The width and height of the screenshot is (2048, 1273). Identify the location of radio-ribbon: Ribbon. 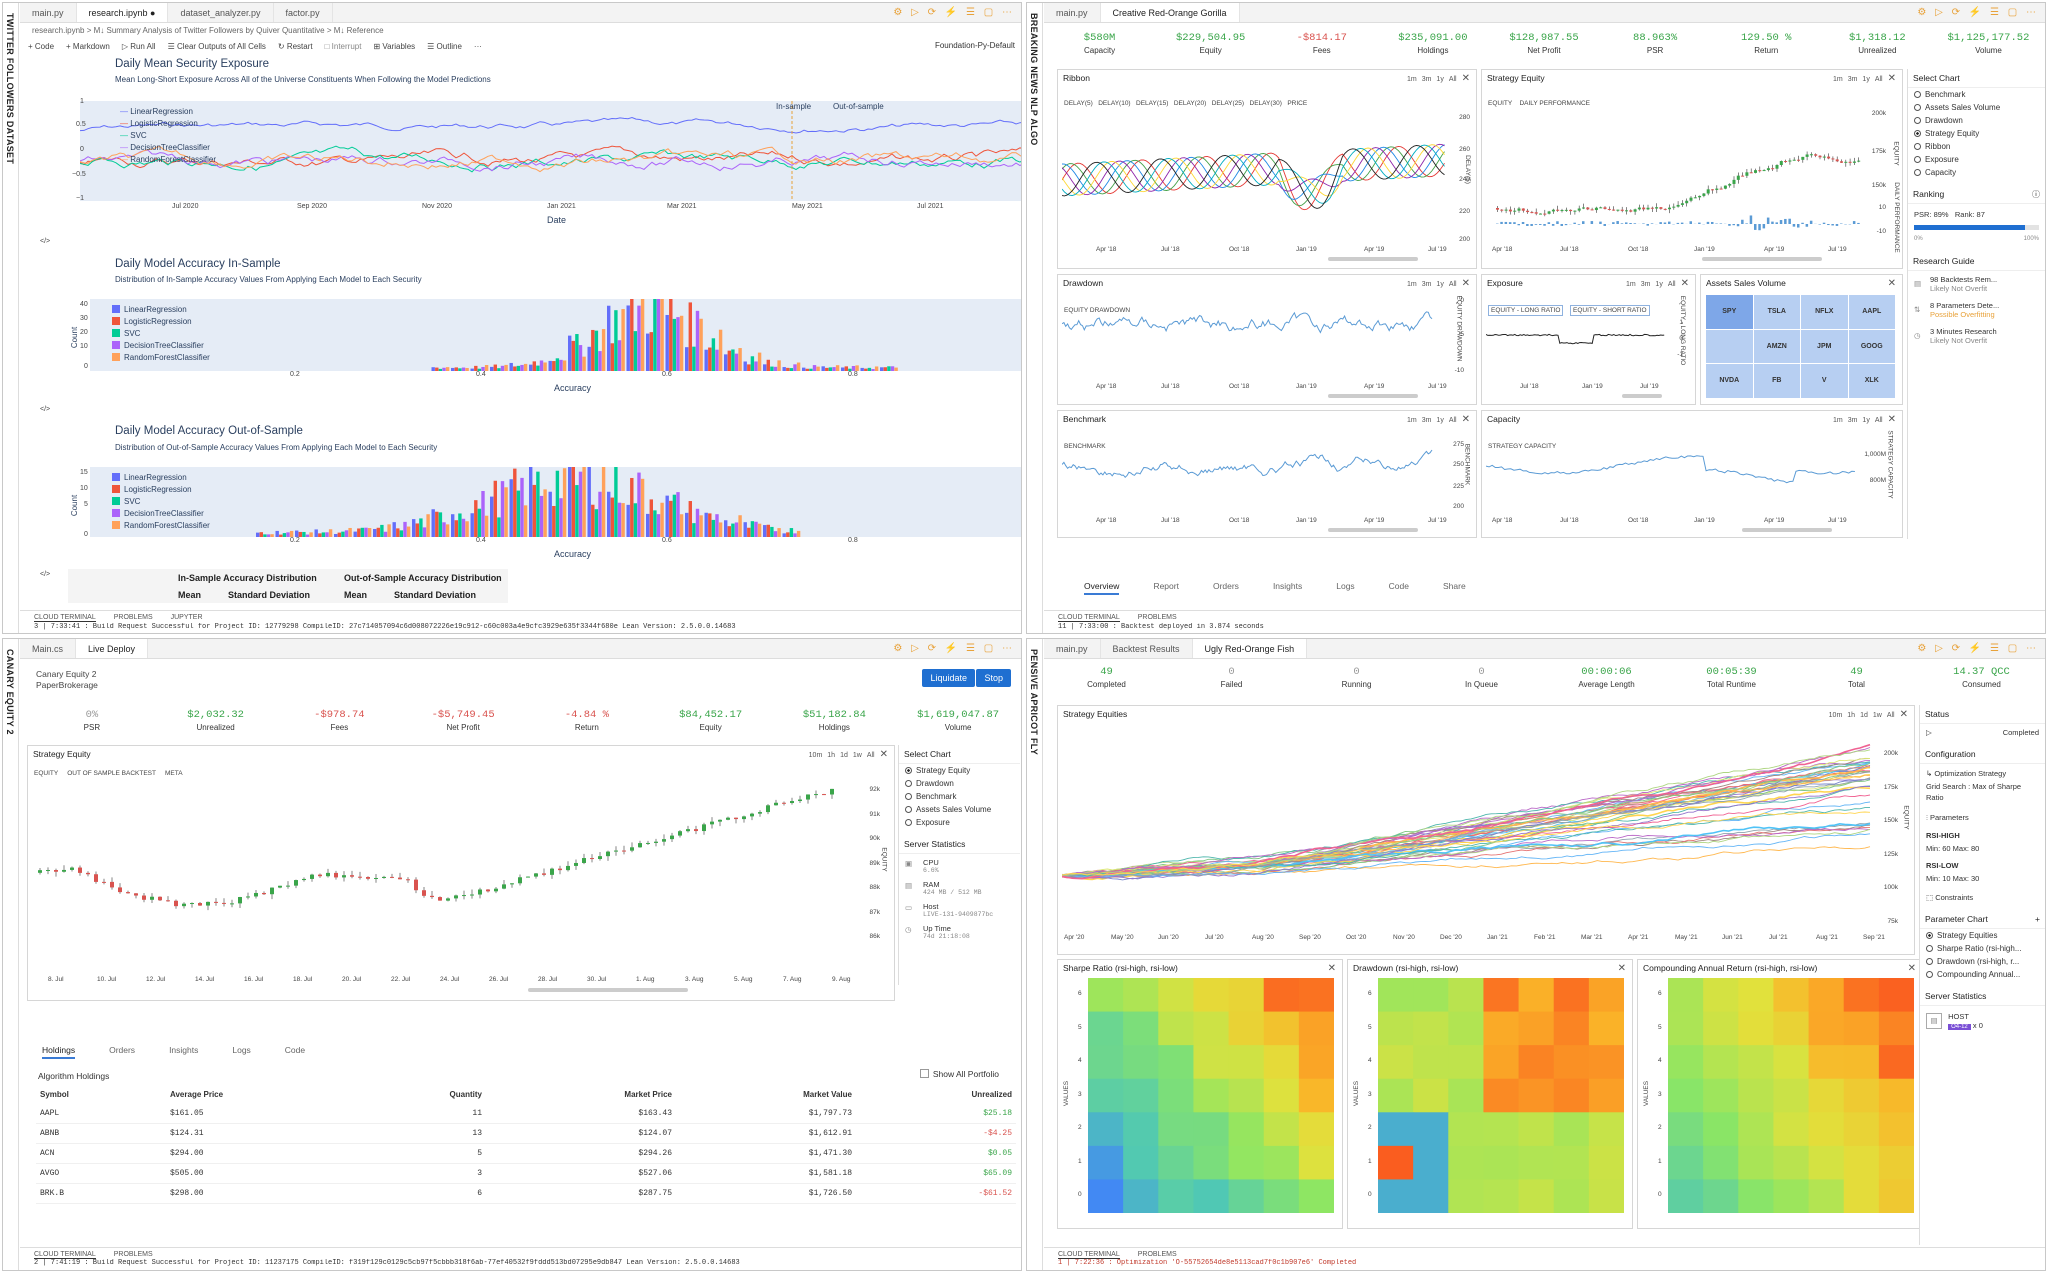
(1976, 146).